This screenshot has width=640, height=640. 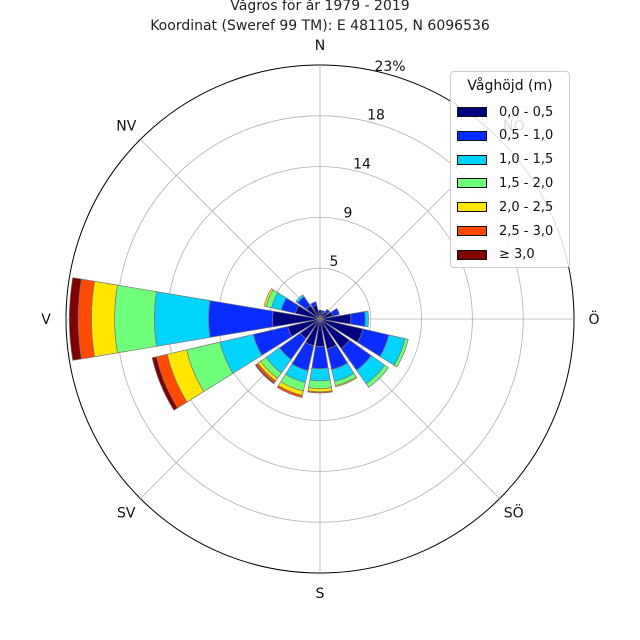 I want to click on legend-item: 0,0 - 0,5, so click(x=505, y=112).